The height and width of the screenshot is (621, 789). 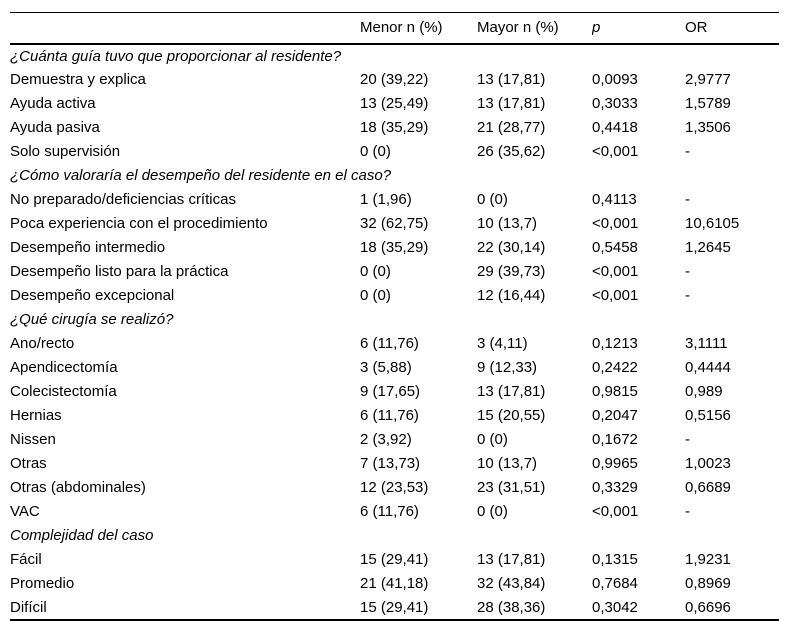 I want to click on cell-label: Solo supervisión, so click(x=65, y=151).